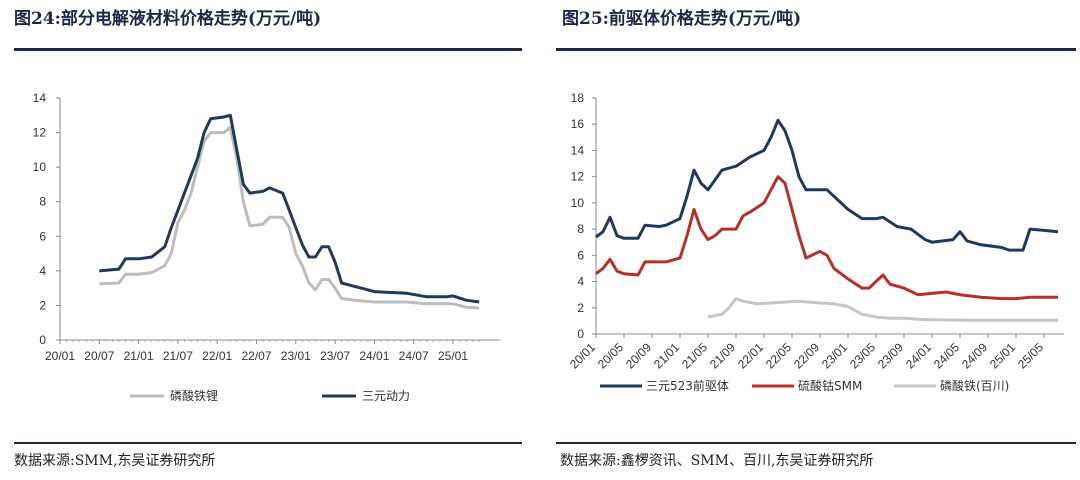  Describe the element at coordinates (115, 461) in the screenshot. I see `left-source-note: 数据来源:SMM,东吴证券研究所` at that location.